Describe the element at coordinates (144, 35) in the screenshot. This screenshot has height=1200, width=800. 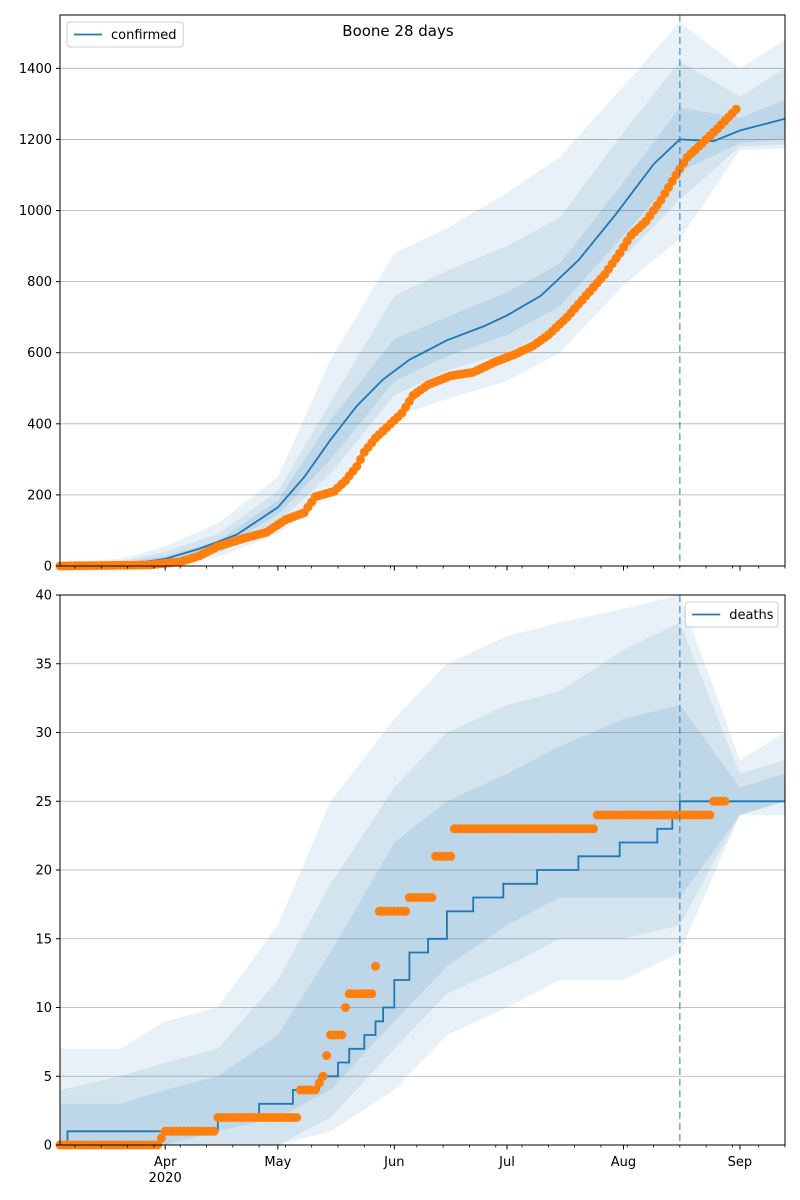
I see `legend-label: confirmed` at that location.